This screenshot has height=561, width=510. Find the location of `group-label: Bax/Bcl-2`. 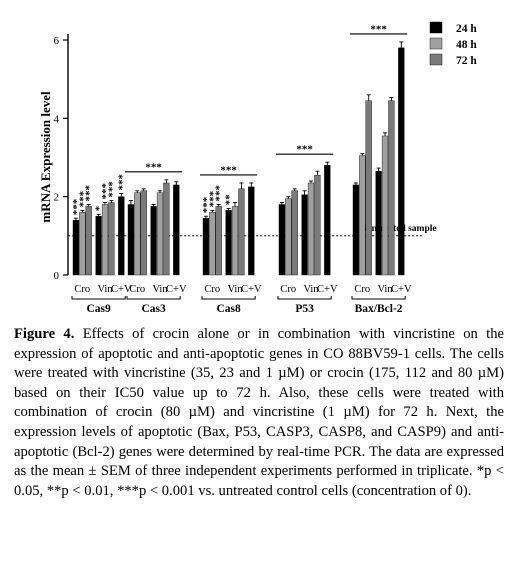

group-label: Bax/Bcl-2 is located at coordinates (379, 309).